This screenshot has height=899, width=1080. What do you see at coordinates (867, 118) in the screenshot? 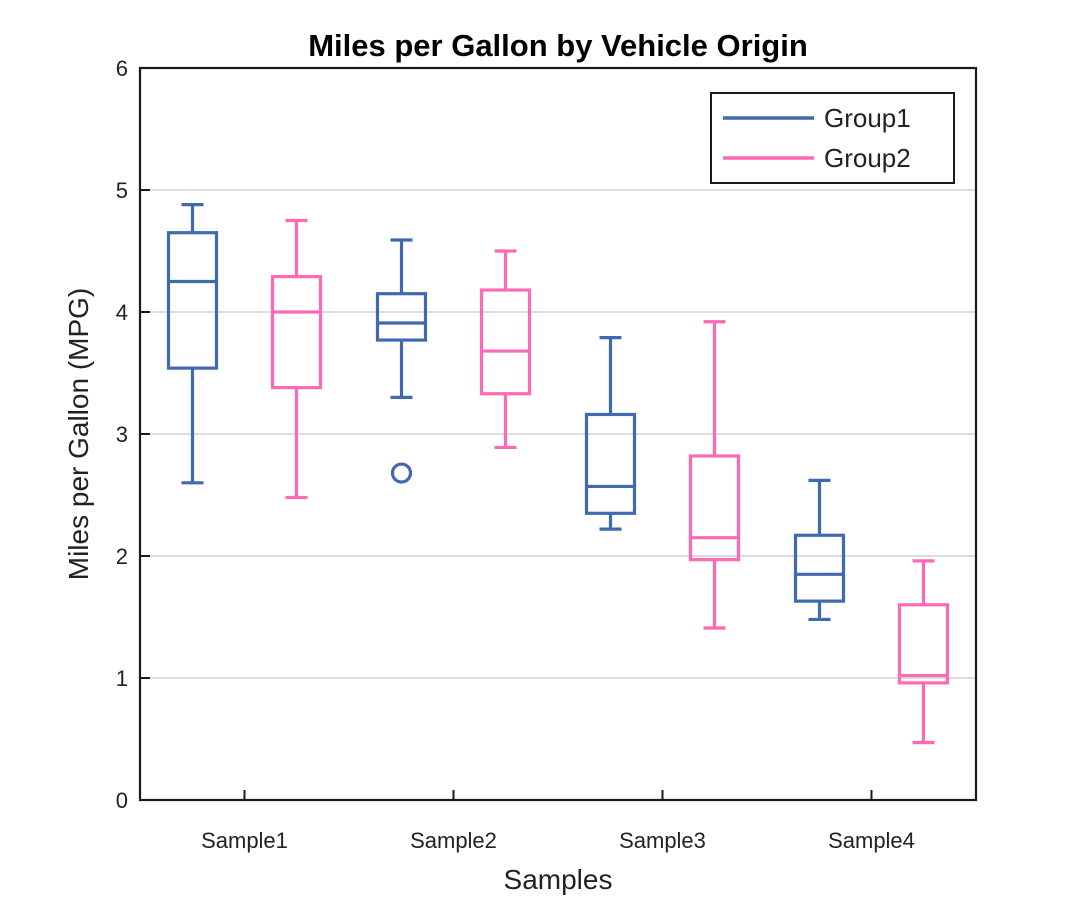
I see `legend-label-group1: Group1` at bounding box center [867, 118].